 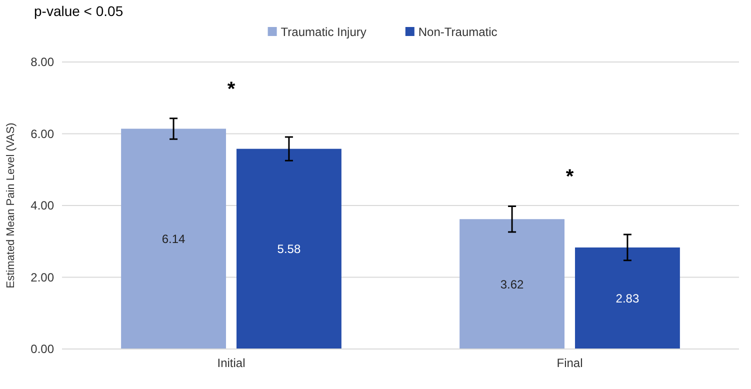 What do you see at coordinates (42, 277) in the screenshot?
I see `y-tick-label: 2.00` at bounding box center [42, 277].